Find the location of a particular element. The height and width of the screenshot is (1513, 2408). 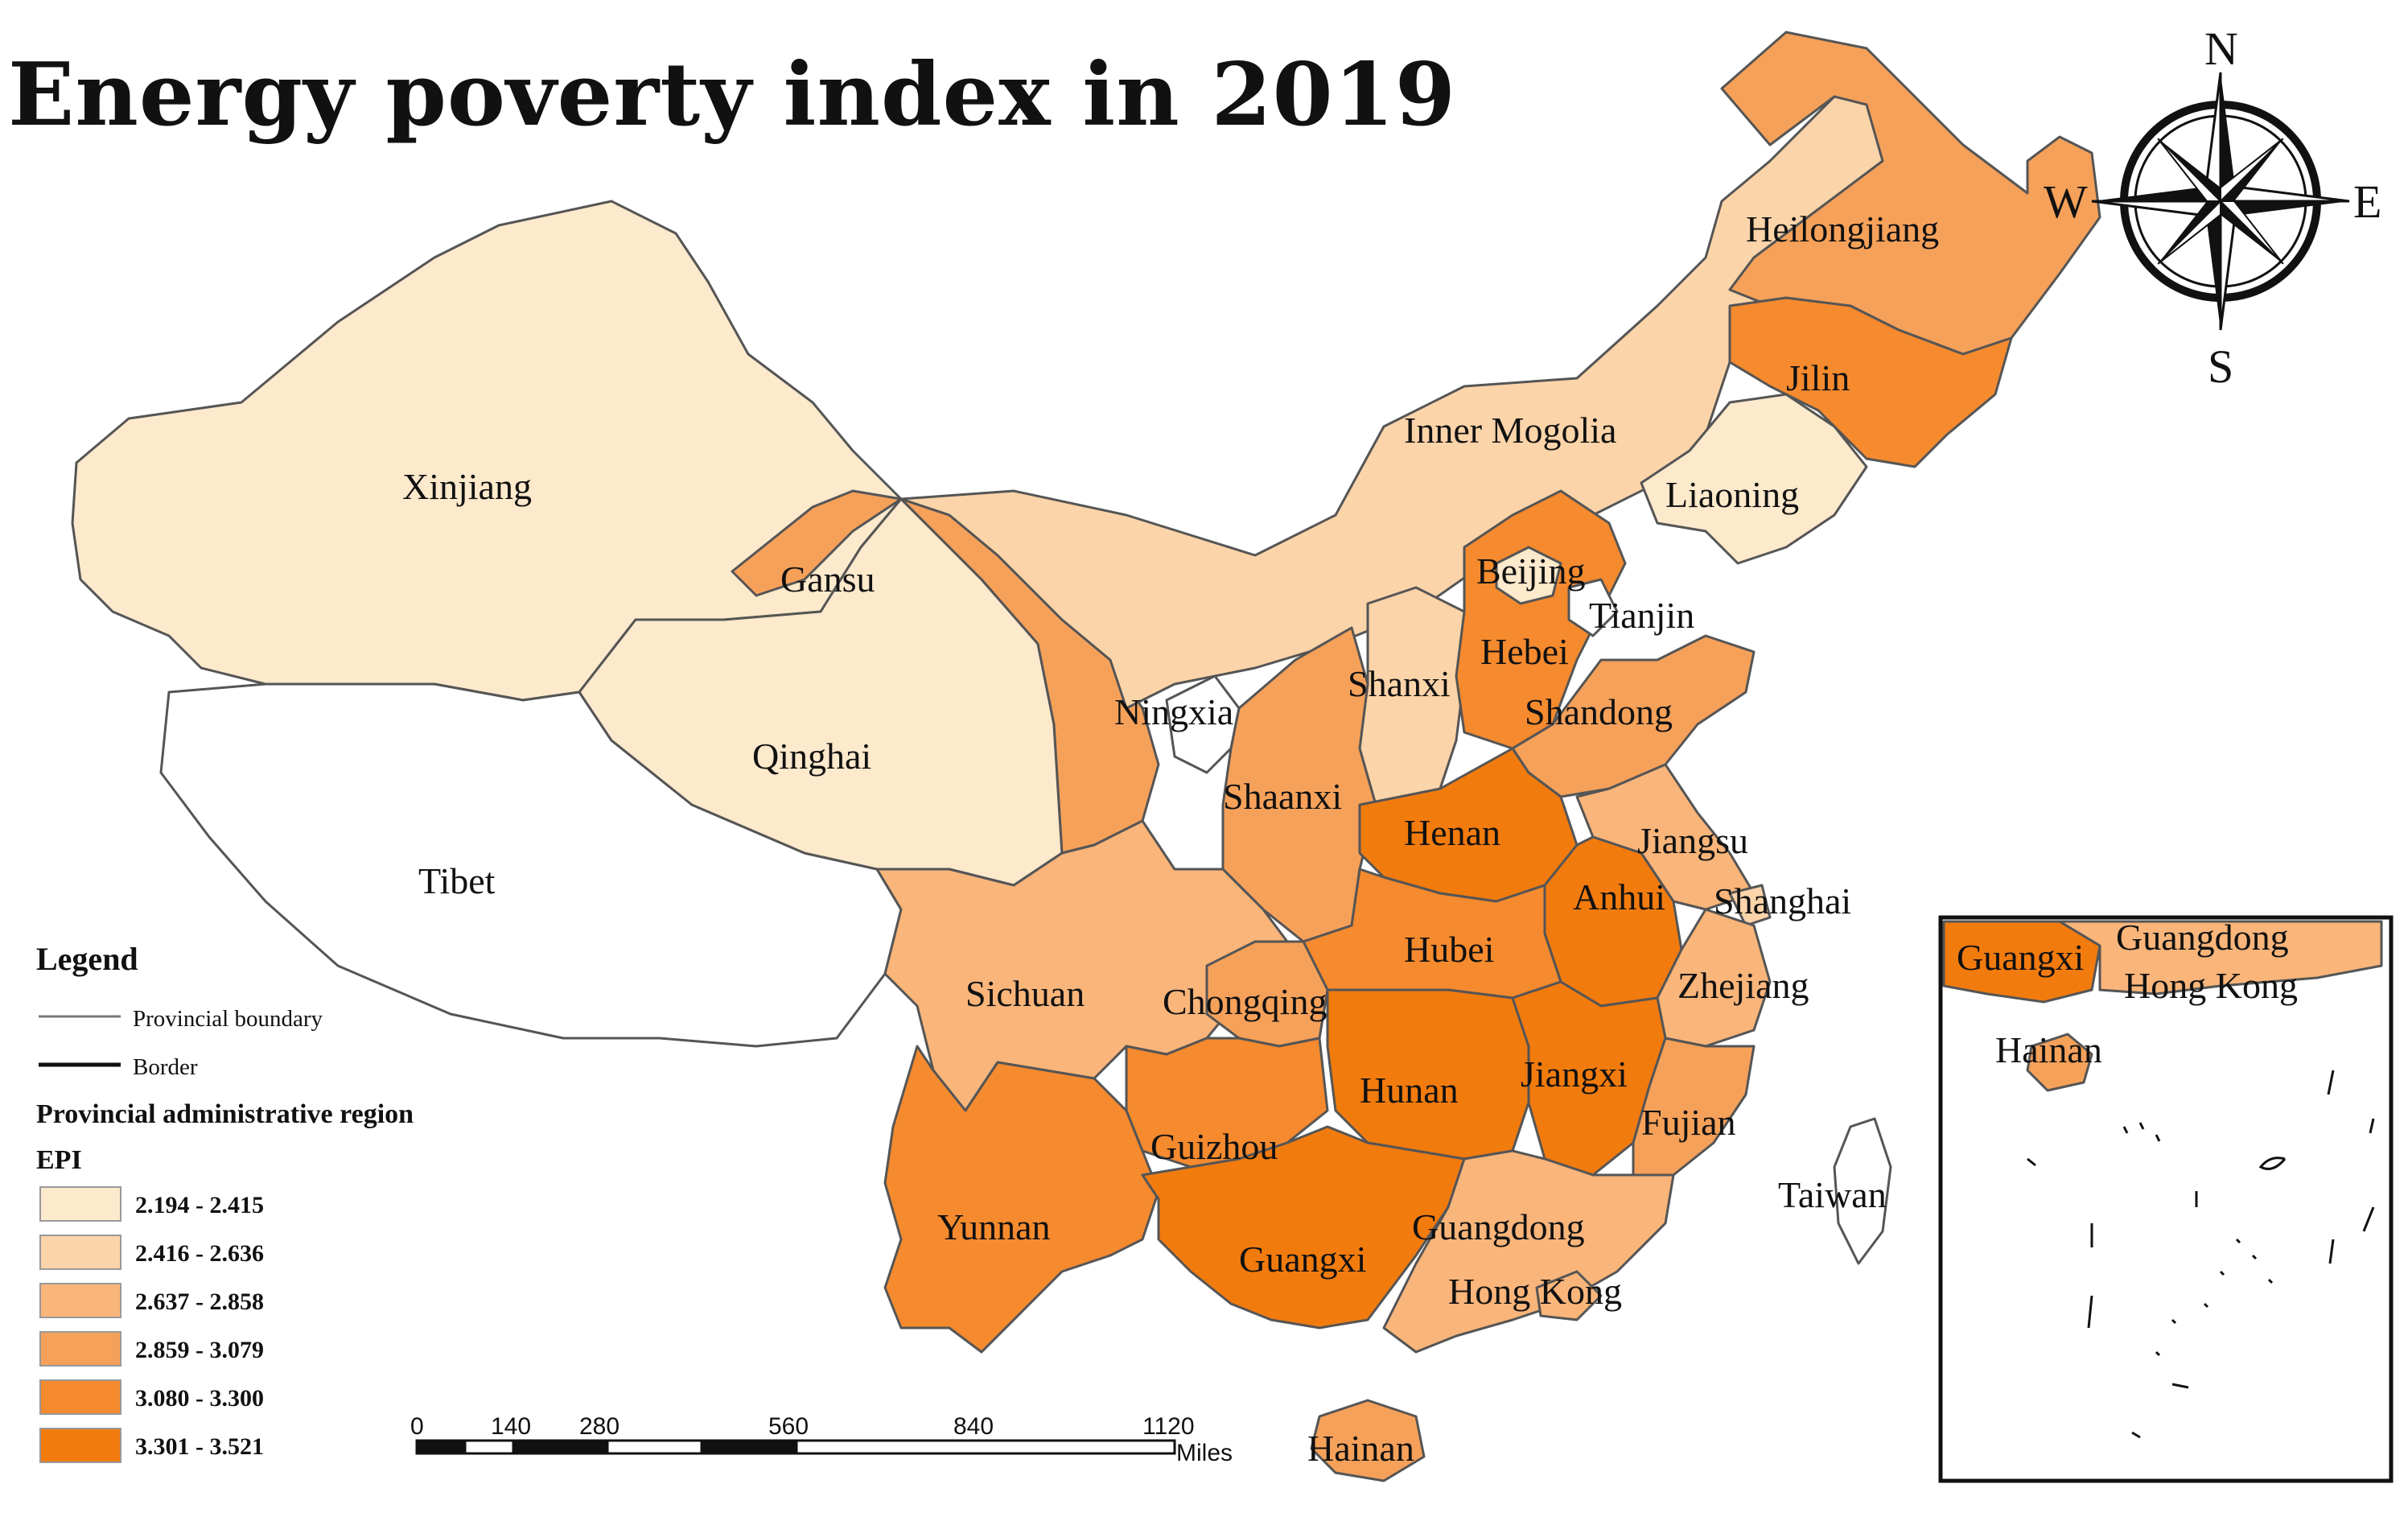

label-qinghai: Qinghai is located at coordinates (811, 756).